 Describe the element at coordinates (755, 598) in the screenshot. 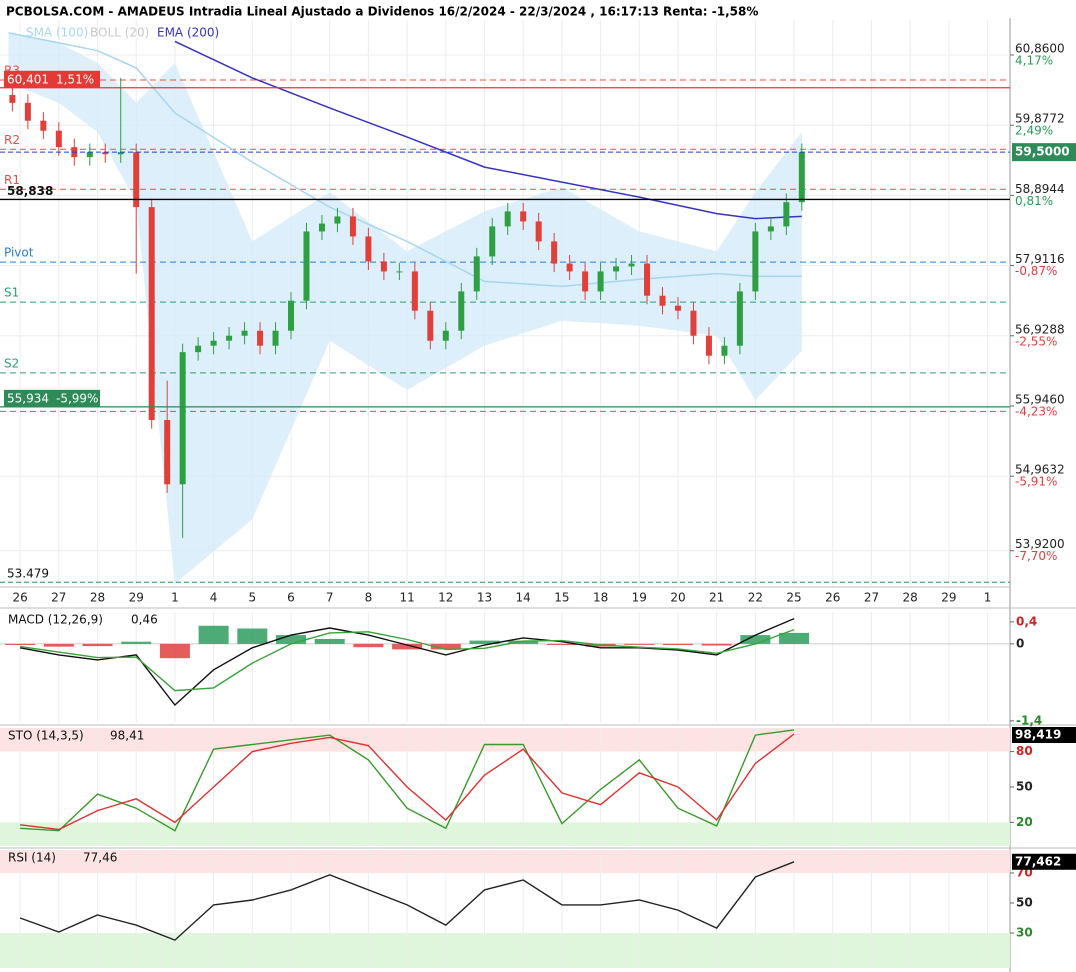

I see `x-tick-label: 22` at that location.